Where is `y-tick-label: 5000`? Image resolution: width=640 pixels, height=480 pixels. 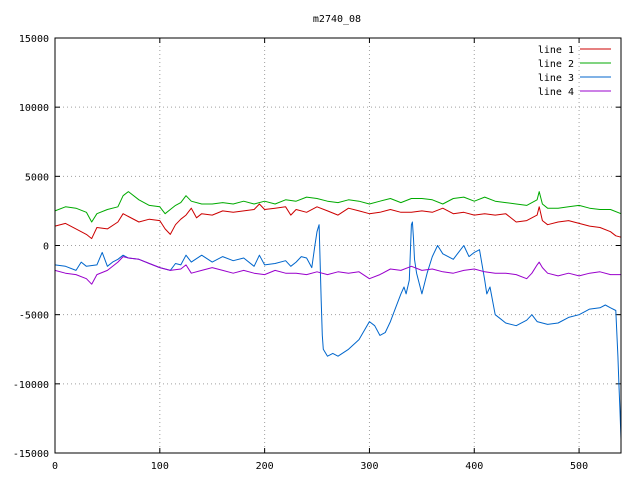
y-tick-label: 5000 is located at coordinates (37, 177).